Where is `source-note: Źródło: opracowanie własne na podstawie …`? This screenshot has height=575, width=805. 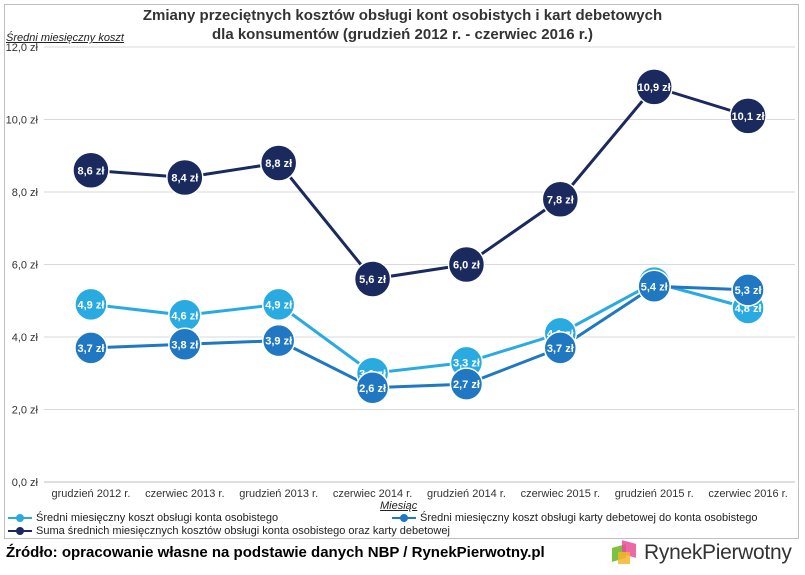
source-note: Źródło: opracowanie własne na podstawie … is located at coordinates (275, 552).